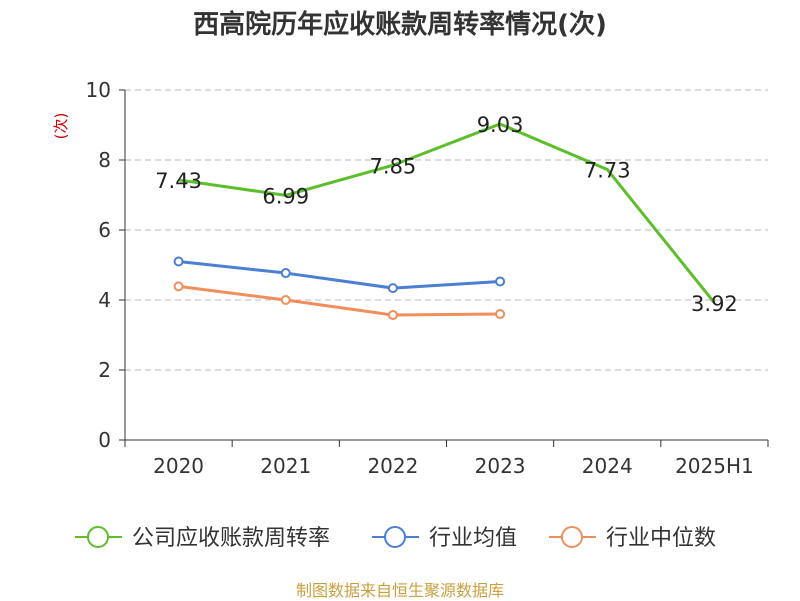  What do you see at coordinates (178, 466) in the screenshot?
I see `x-tick-label: 2020` at bounding box center [178, 466].